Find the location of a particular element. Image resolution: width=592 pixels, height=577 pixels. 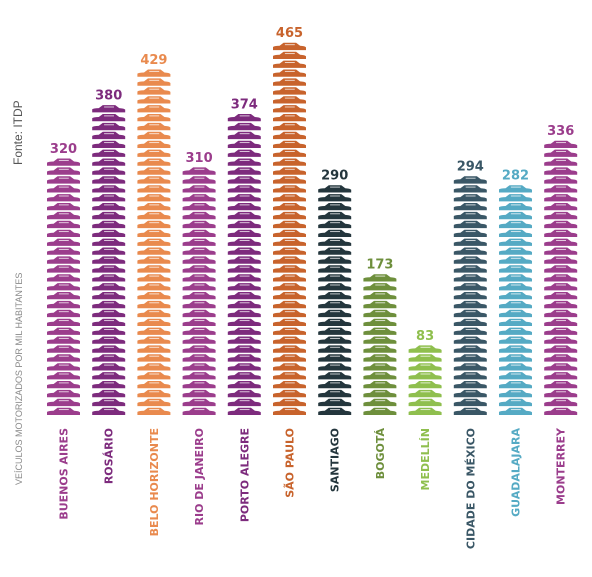

category-label: BOGOTÁ is located at coordinates (380, 454).